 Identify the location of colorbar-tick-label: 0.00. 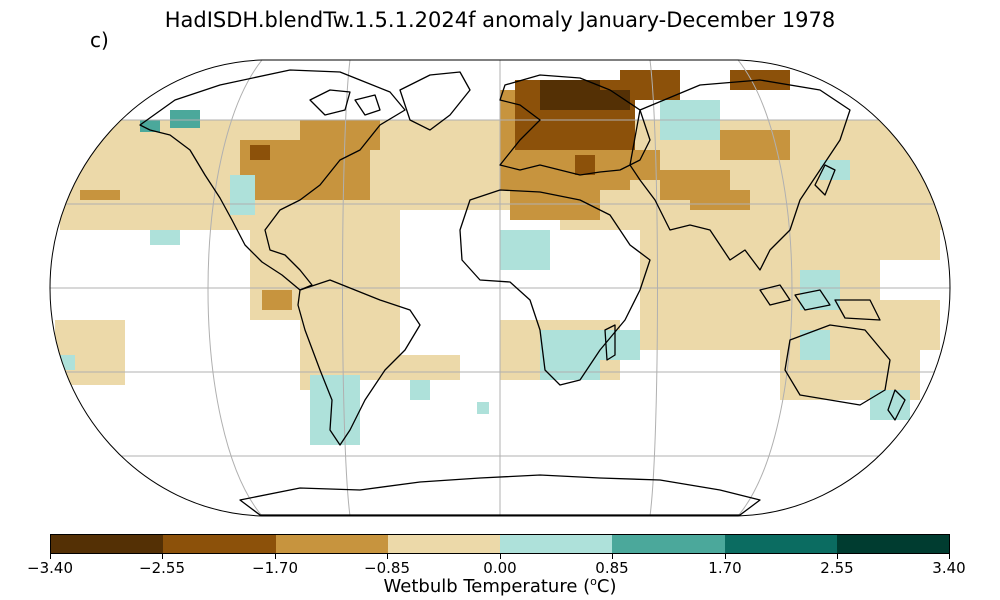
(500, 568).